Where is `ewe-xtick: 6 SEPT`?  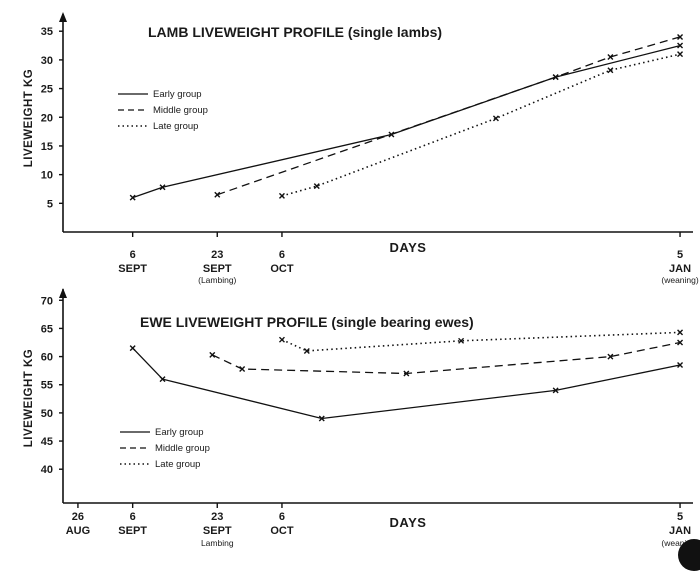
ewe-xtick: 6 SEPT is located at coordinates (132, 520).